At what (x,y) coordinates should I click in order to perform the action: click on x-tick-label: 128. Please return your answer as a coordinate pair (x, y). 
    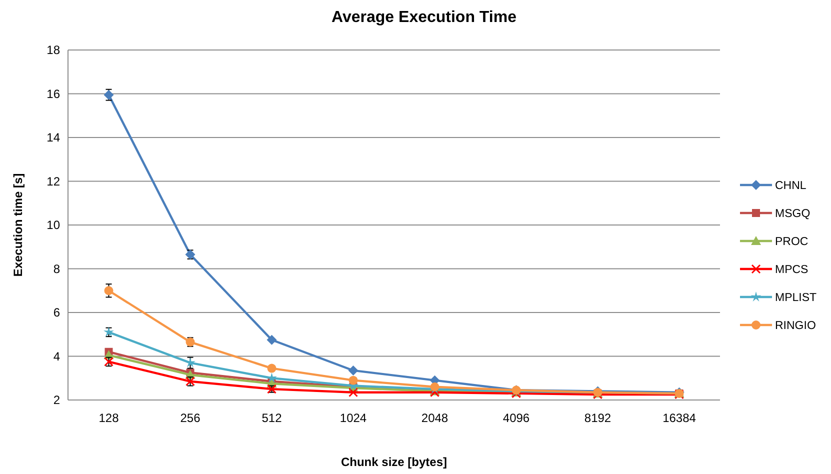
    Looking at the image, I should click on (109, 418).